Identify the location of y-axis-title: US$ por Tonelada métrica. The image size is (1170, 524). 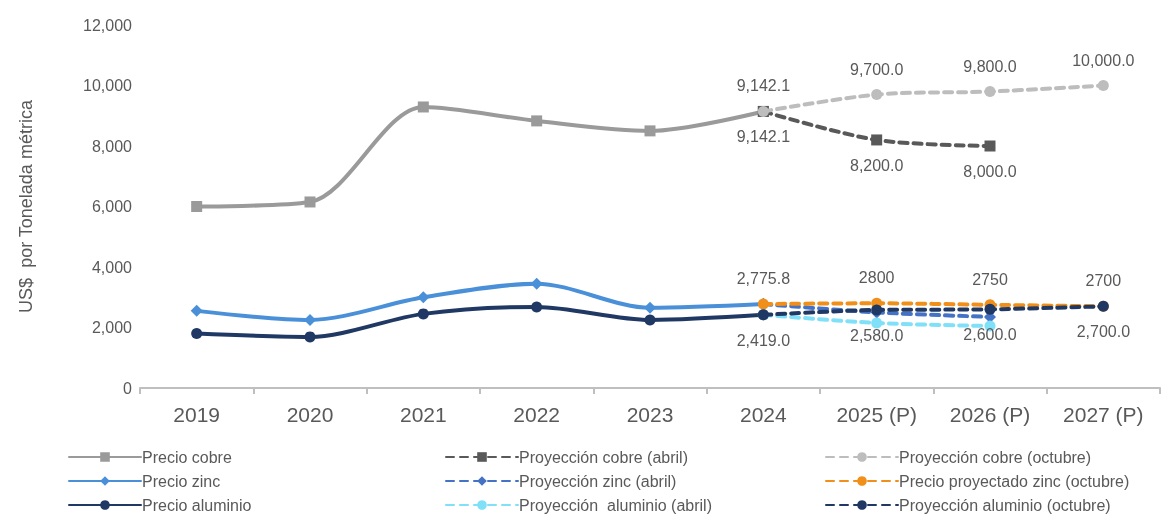
(26, 206).